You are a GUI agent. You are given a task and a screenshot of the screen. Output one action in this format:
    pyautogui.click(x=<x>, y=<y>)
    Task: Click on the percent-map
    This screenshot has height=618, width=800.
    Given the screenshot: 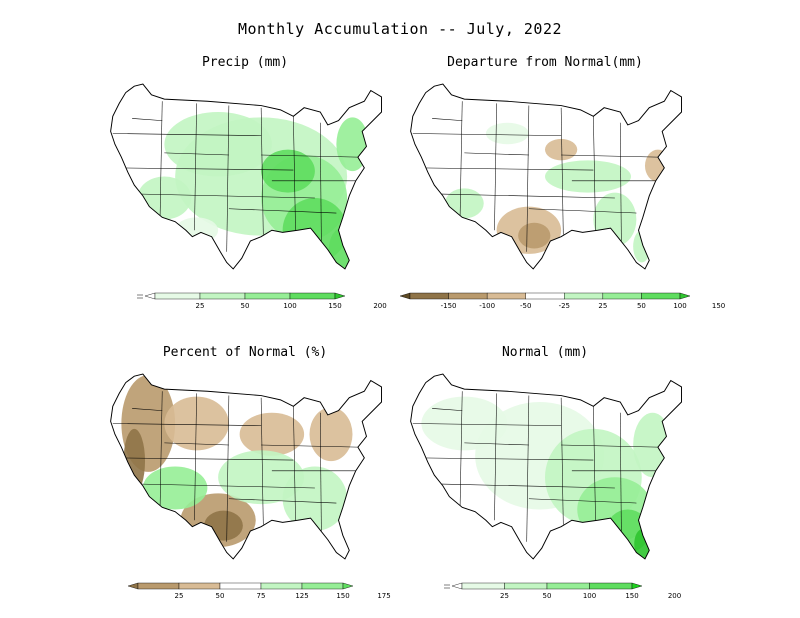 What is the action you would take?
    pyautogui.click(x=246, y=466)
    